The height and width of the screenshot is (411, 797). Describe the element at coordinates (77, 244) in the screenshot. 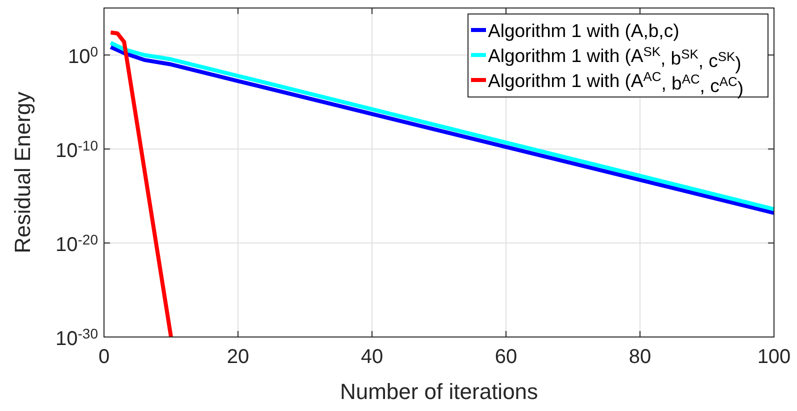

I see `y-tick-label: 10$^{-20}$` at that location.